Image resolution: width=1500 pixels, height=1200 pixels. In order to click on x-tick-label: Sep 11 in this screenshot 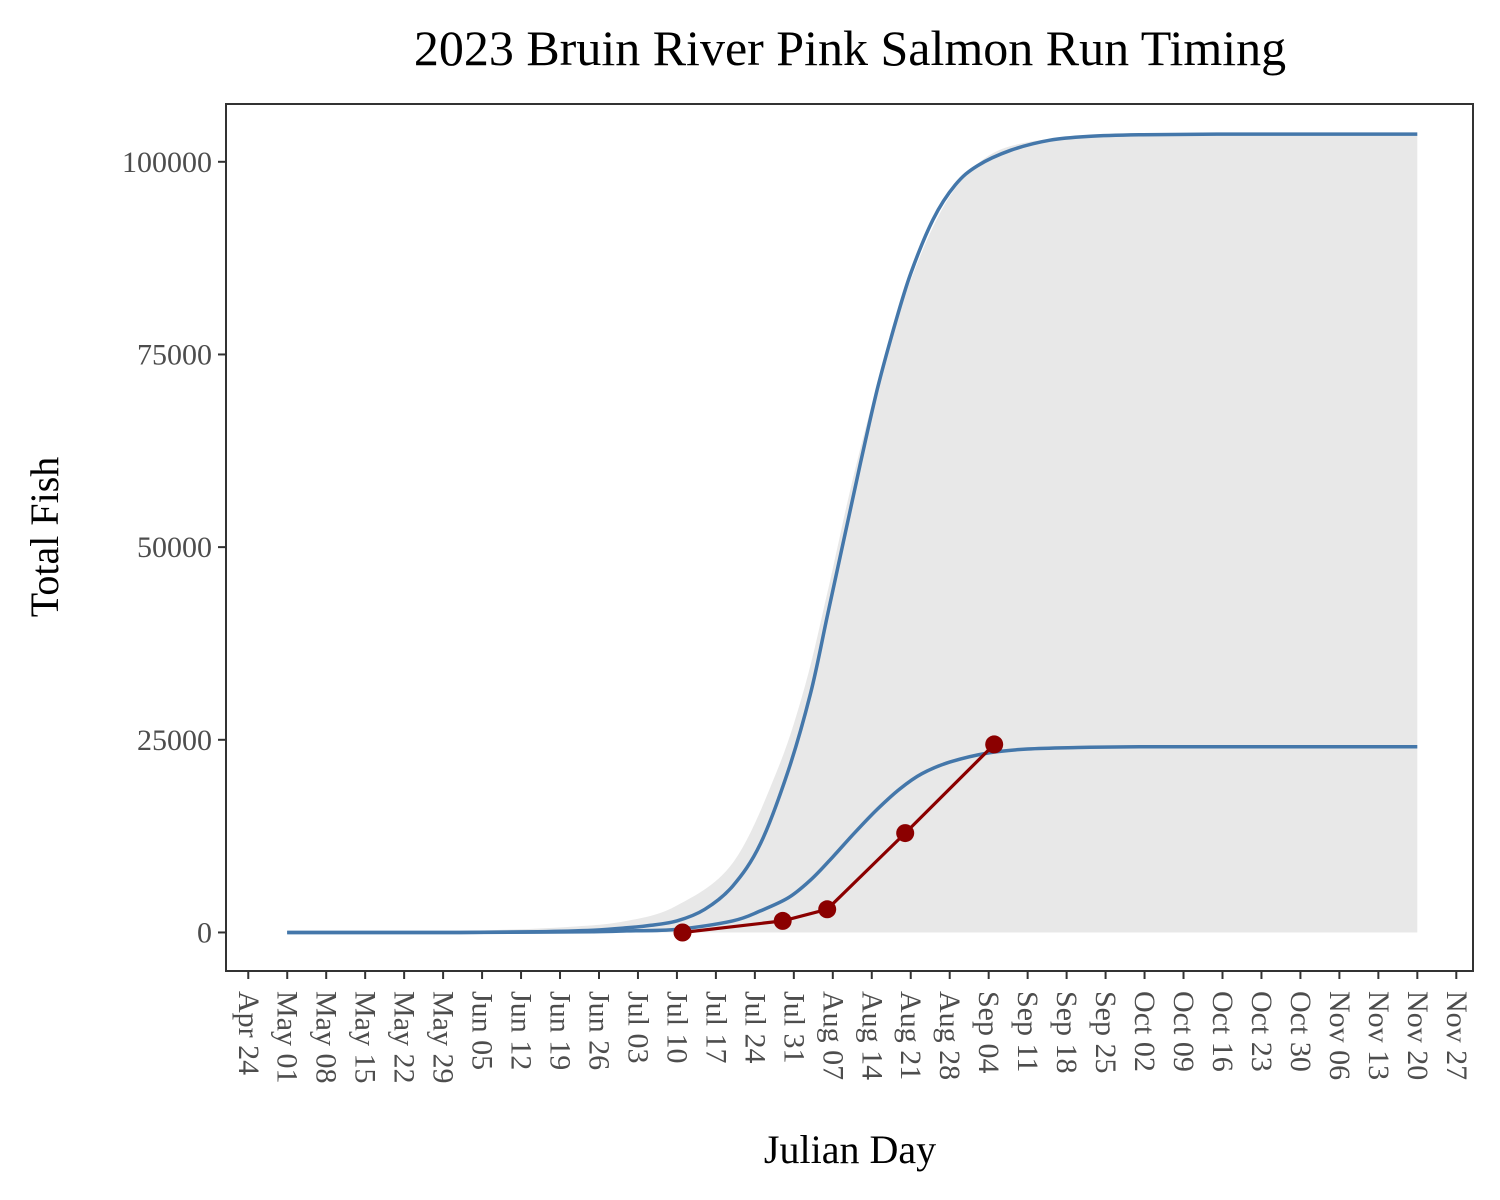, I will do `click(1027, 1031)`.